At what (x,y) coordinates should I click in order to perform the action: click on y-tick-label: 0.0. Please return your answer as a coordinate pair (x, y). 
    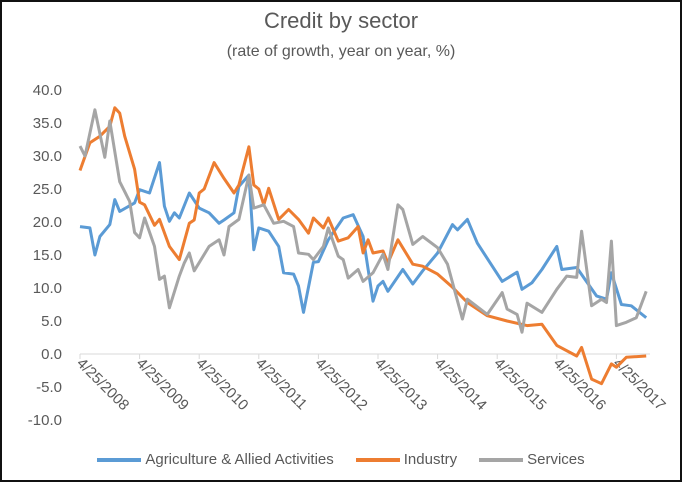
    Looking at the image, I should click on (51, 354).